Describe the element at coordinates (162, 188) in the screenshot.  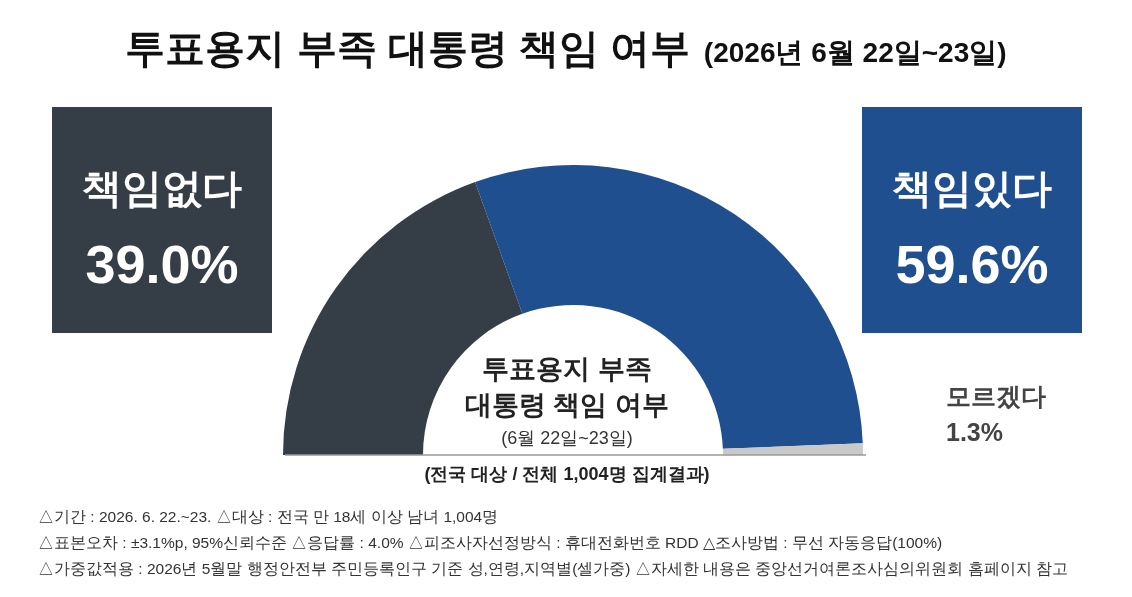
I see `slice-label: 책임없다` at that location.